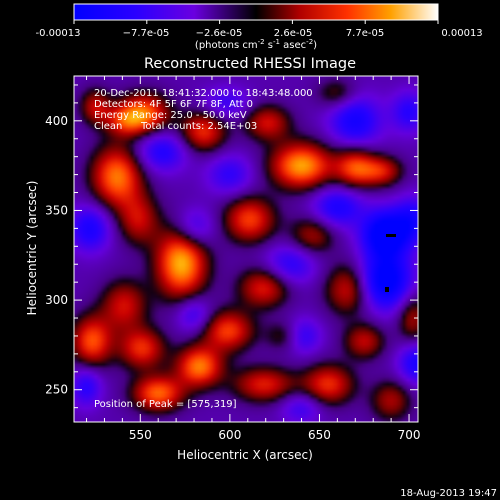 This screenshot has height=500, width=500. Describe the element at coordinates (173, 104) in the screenshot. I see `annotation-detectors: Detectors: 4F 5F 6F 7F 8F, Att 0` at that location.